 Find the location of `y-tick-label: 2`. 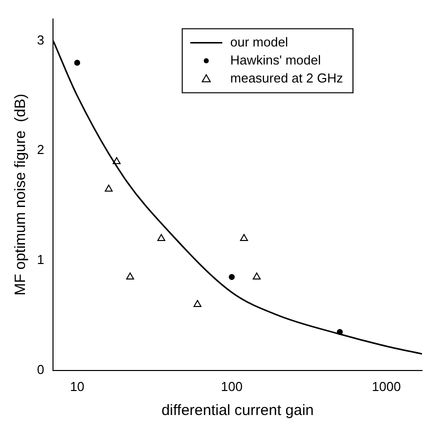

y-tick-label: 2 is located at coordinates (40, 150).